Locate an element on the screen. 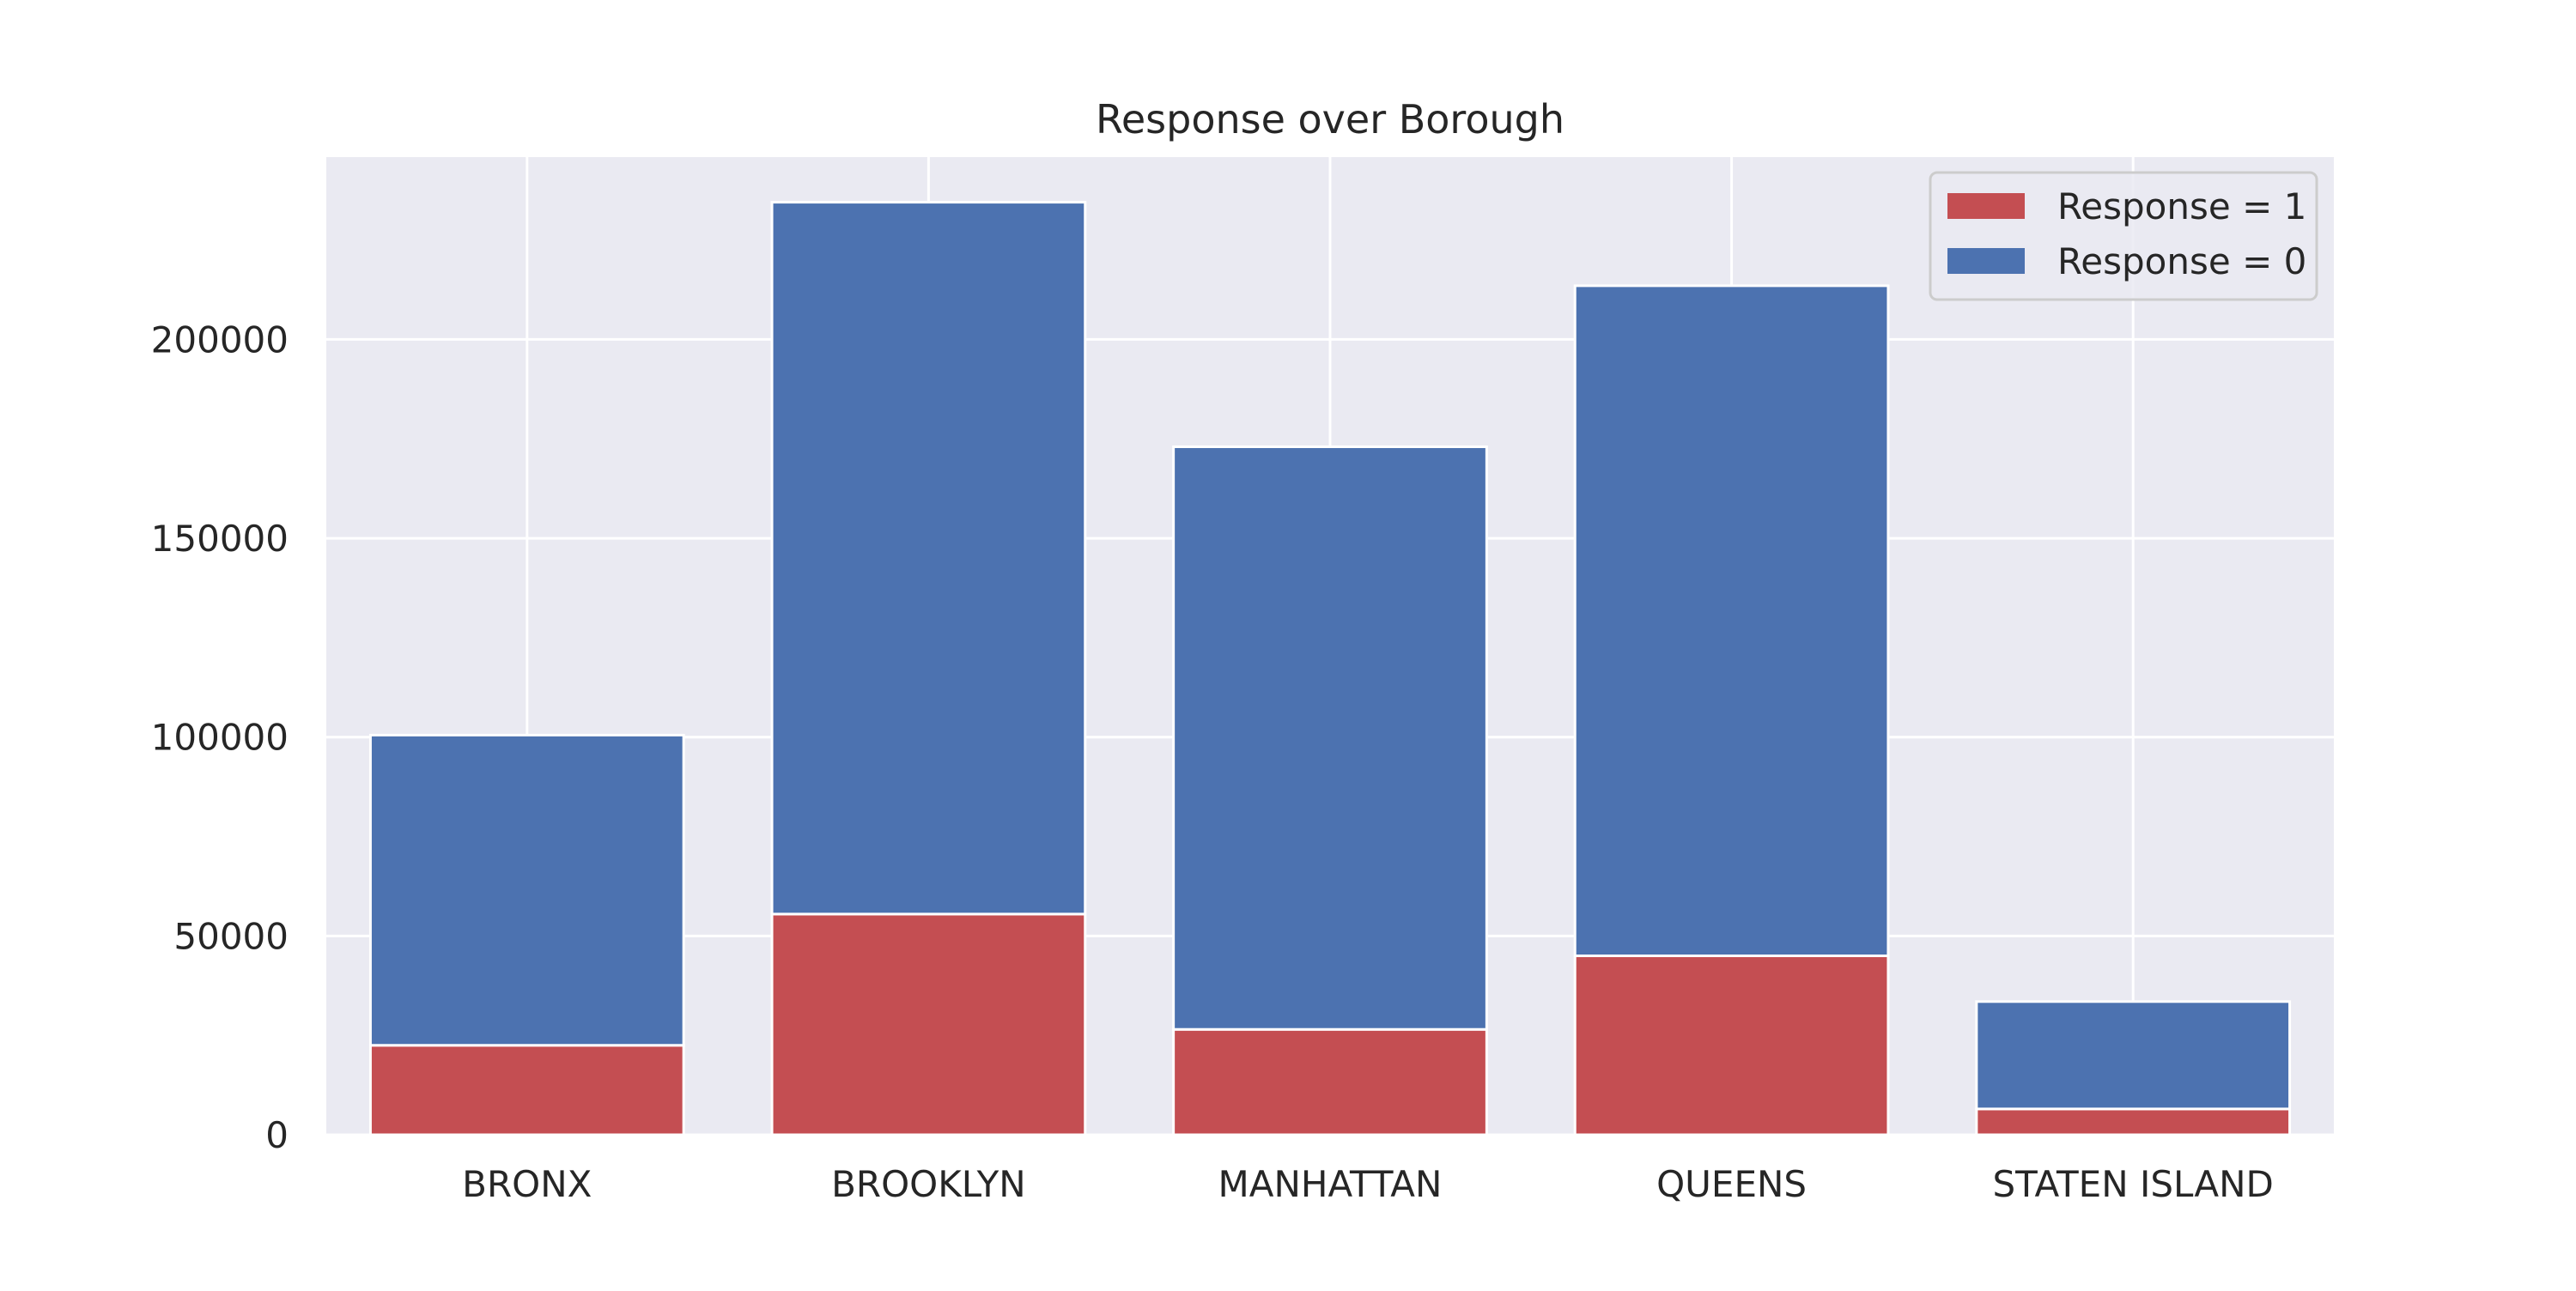  y-tick-label: 150000 is located at coordinates (220, 539).